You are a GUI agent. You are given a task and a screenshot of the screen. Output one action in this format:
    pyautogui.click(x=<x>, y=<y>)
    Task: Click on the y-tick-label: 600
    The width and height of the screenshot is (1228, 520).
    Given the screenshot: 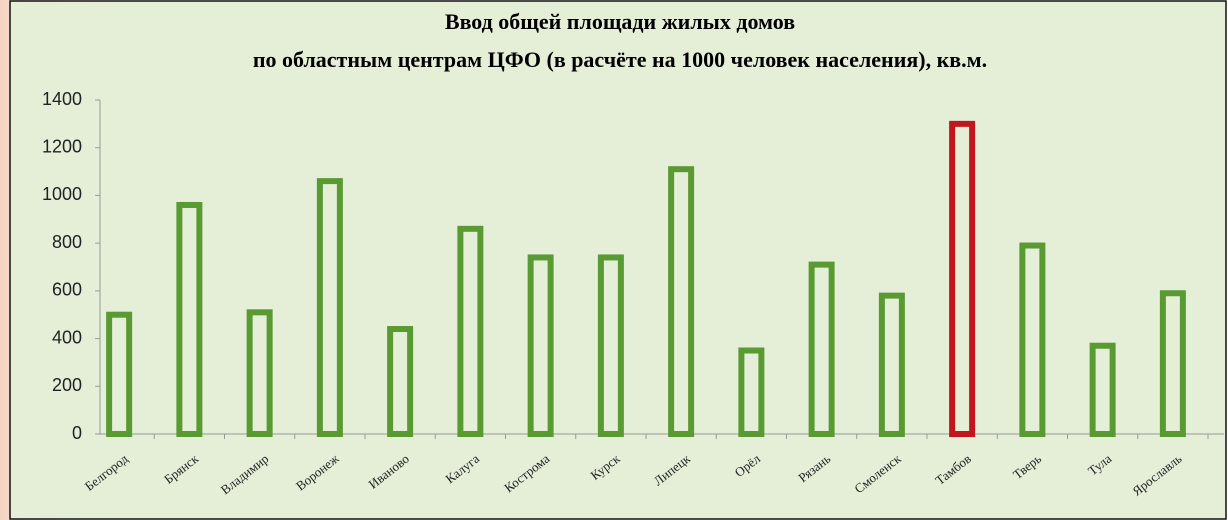 What is the action you would take?
    pyautogui.click(x=67, y=290)
    